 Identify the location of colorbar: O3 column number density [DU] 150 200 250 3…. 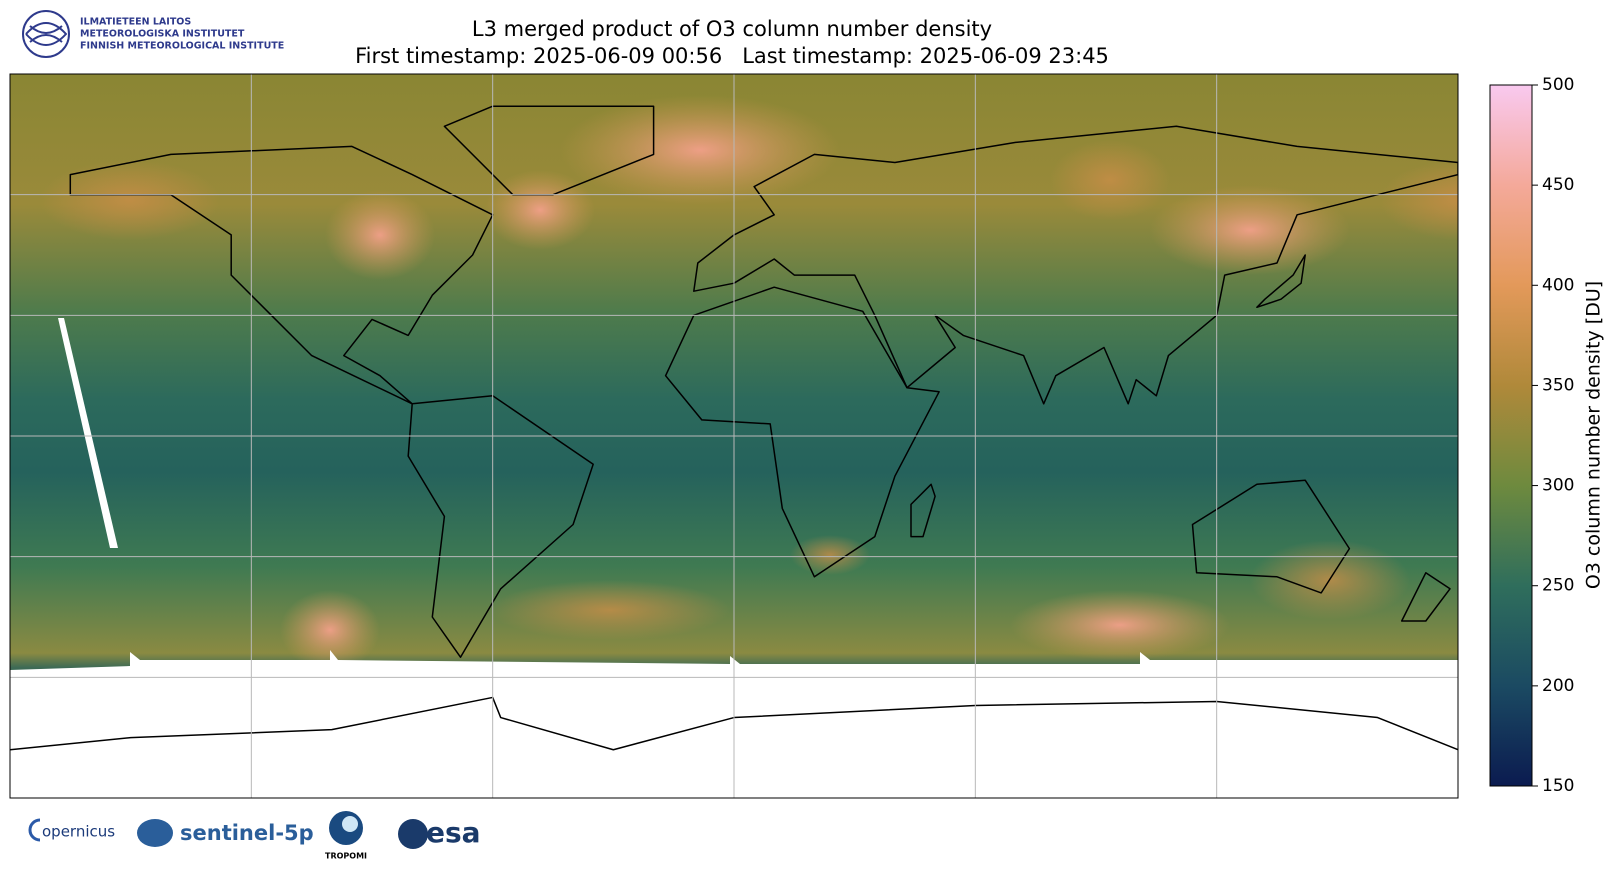
(1547, 435).